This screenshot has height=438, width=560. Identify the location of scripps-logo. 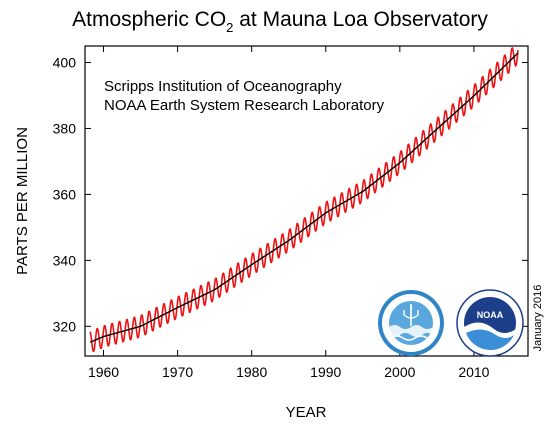
(411, 323).